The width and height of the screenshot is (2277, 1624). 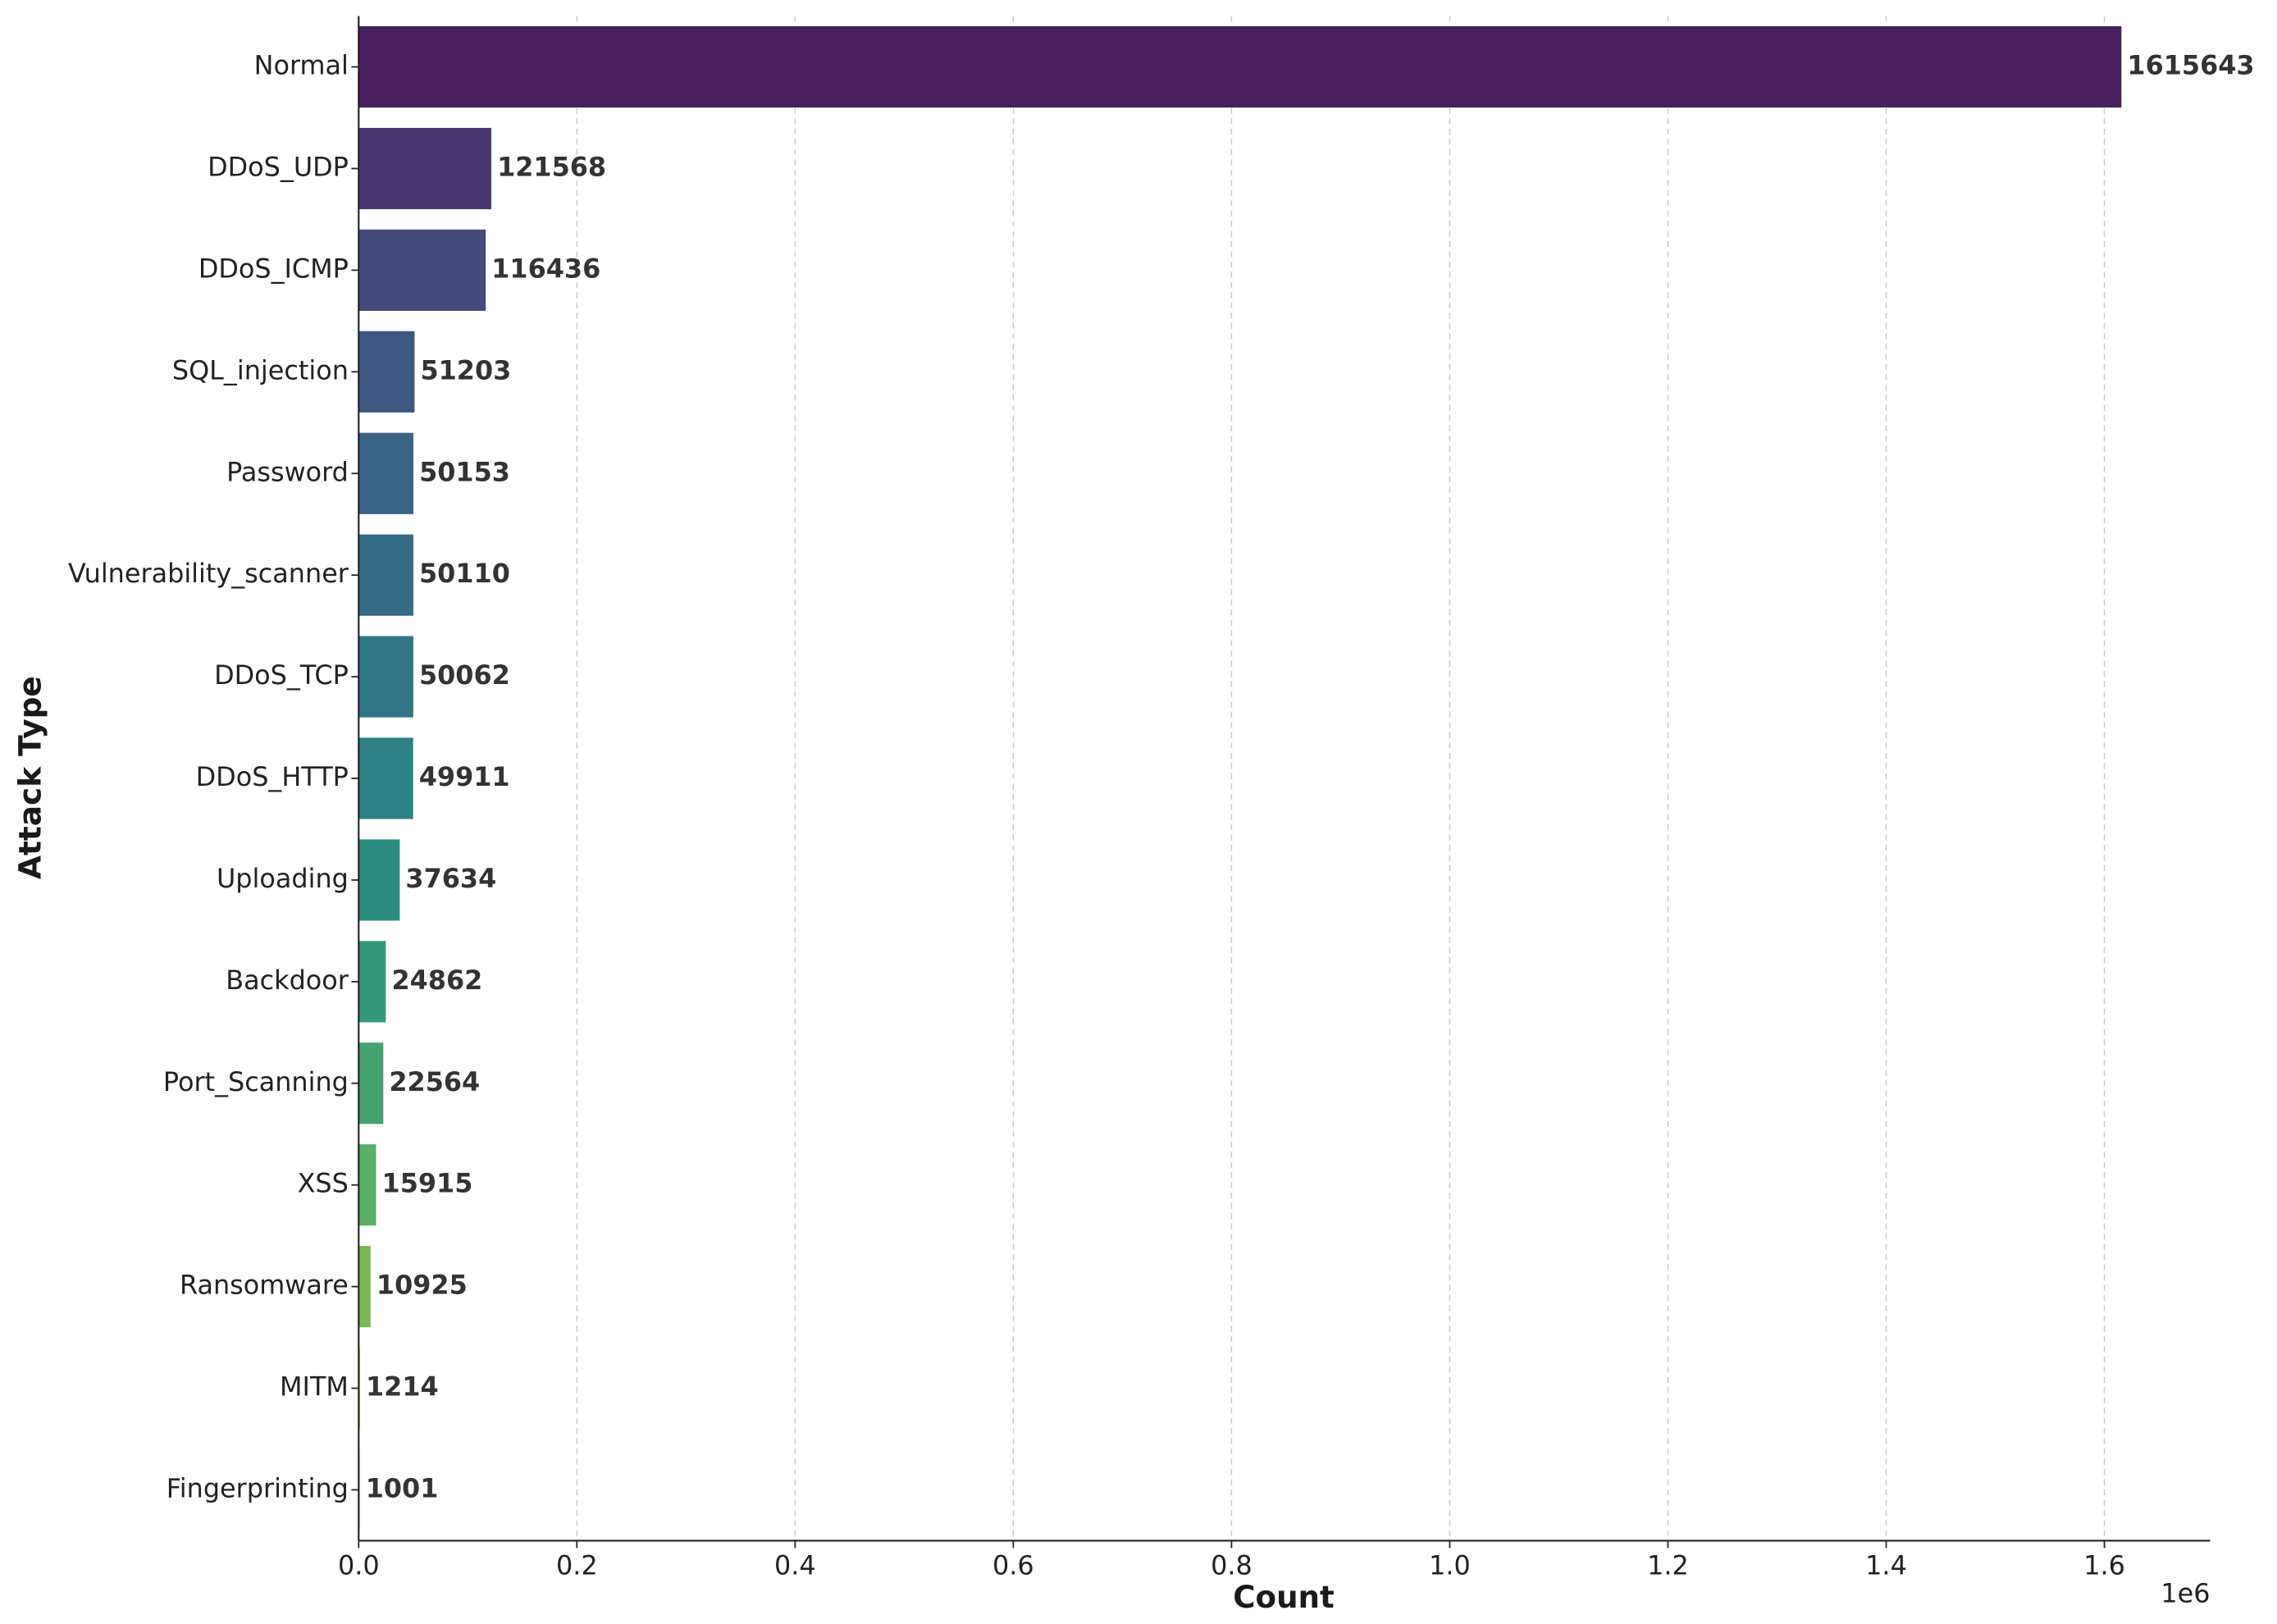 I want to click on x-tick-label: 0.6, so click(x=1013, y=1565).